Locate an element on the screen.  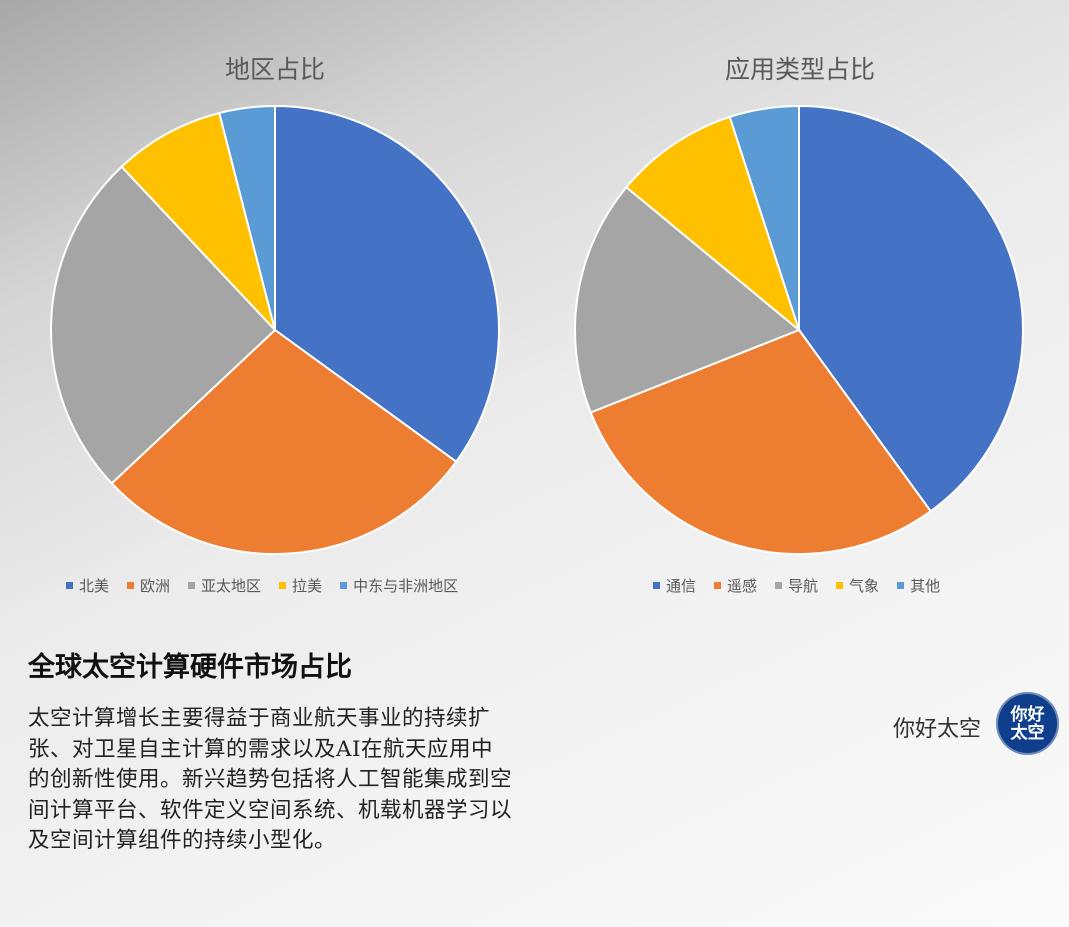
application-legend: 通信 遥感 导航 气象 其他 is located at coordinates (796, 585).